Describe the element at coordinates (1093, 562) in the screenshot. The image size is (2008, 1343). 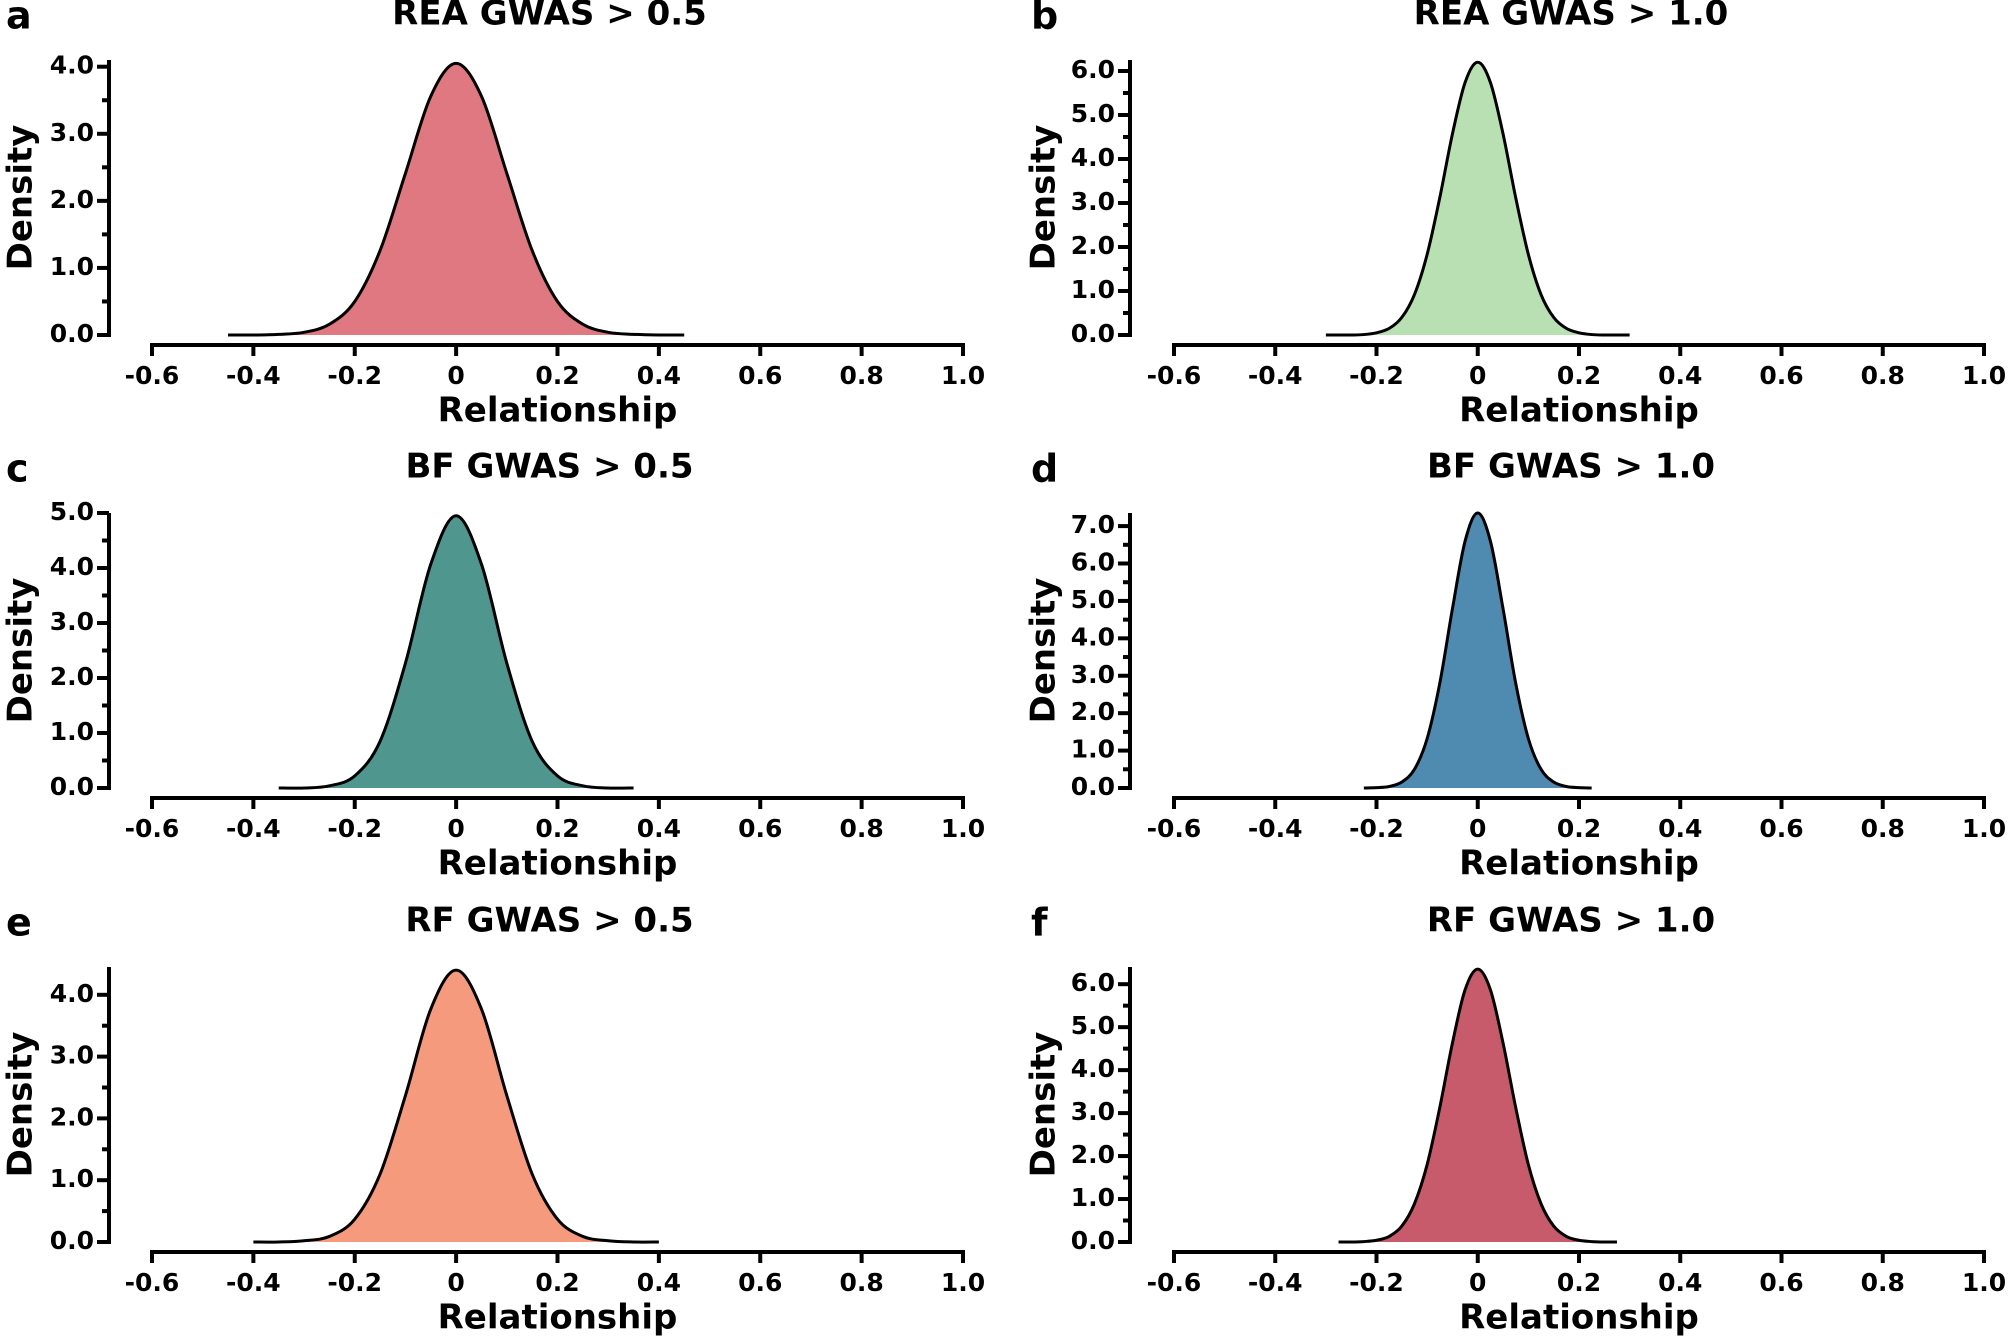
I see `y-tick-label: 6.0` at that location.